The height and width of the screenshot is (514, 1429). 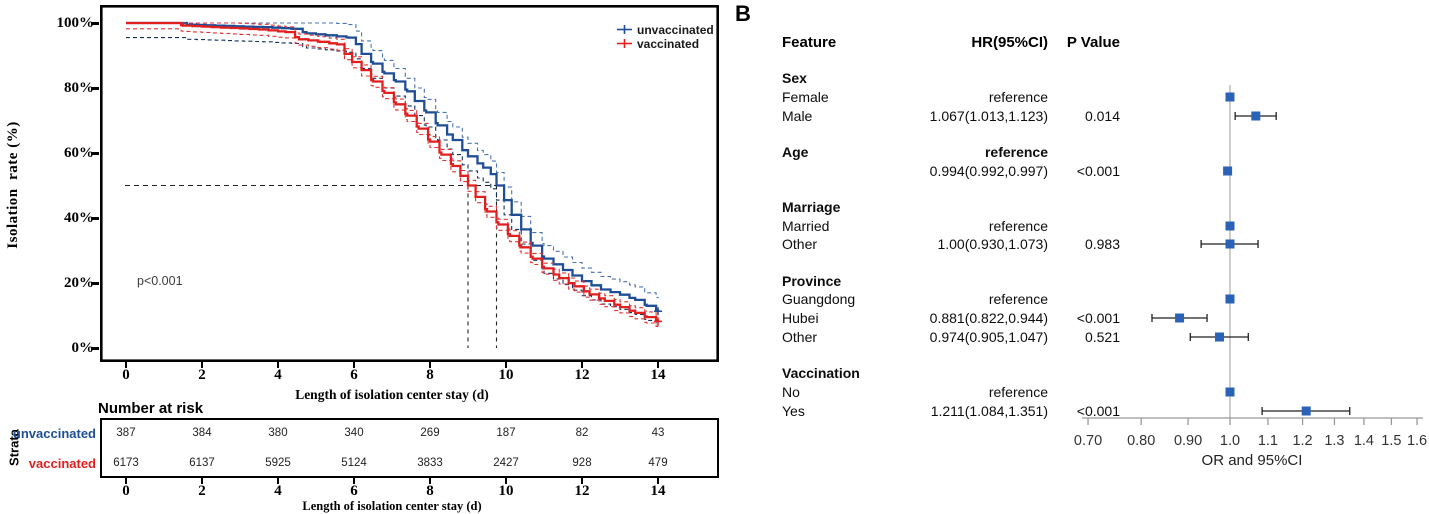 What do you see at coordinates (54, 433) in the screenshot?
I see `strata-row-label: unvaccinated` at bounding box center [54, 433].